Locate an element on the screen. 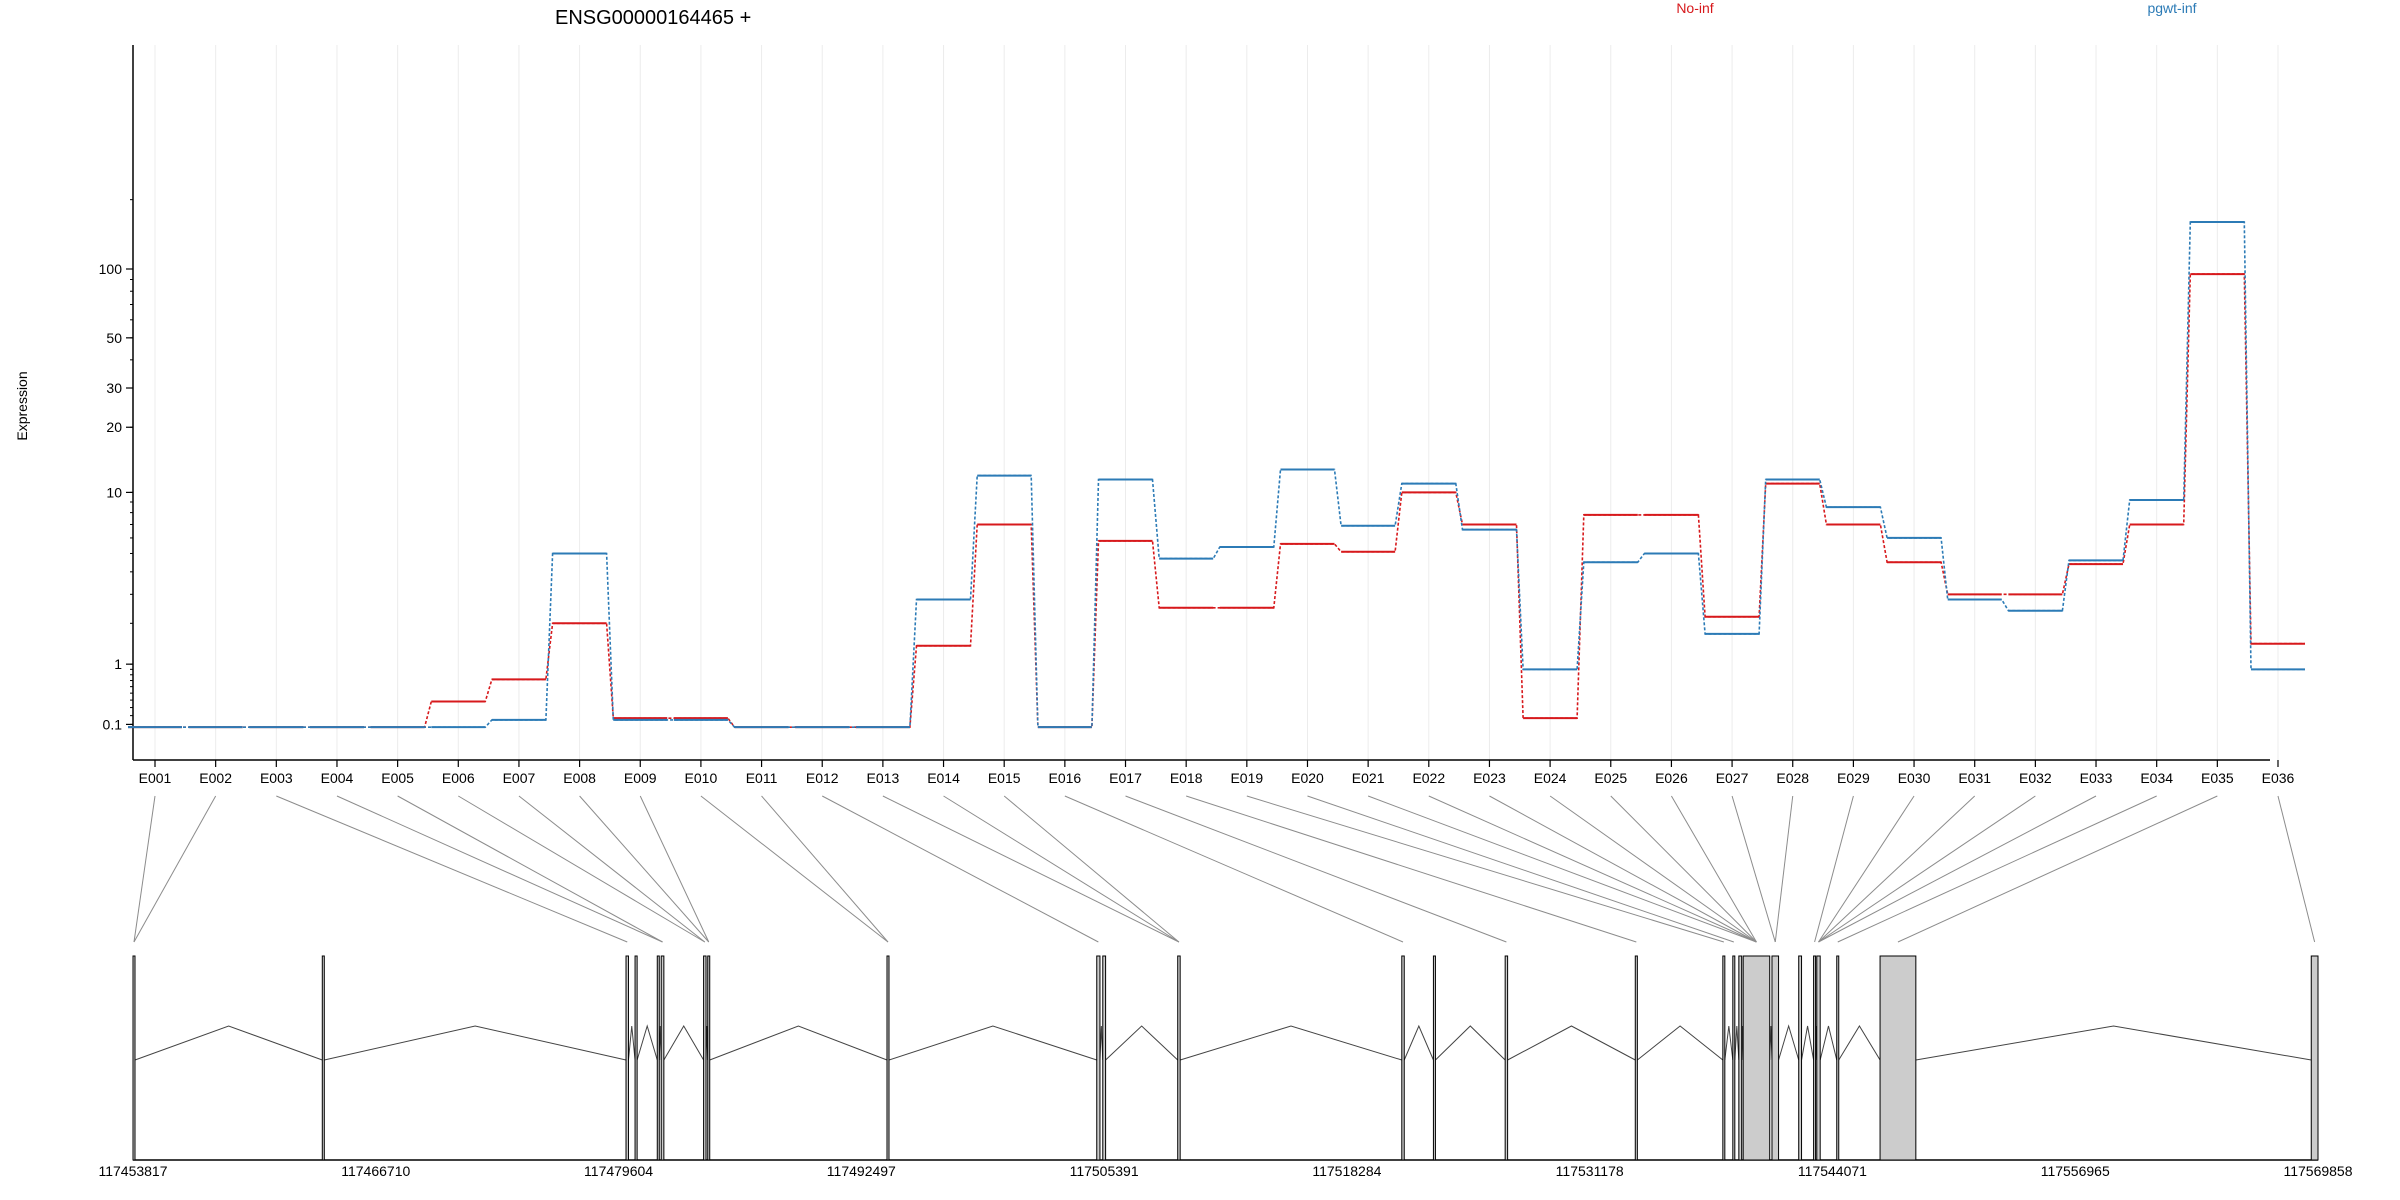 Image resolution: width=2400 pixels, height=1200 pixels. y-tick-label-0: 0.1 is located at coordinates (113, 724).